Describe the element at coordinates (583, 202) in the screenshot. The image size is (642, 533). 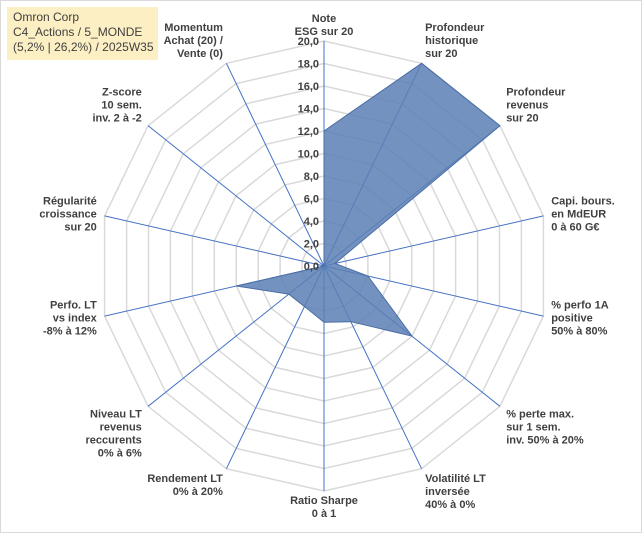
I see `axis-label: Capi. bours.` at that location.